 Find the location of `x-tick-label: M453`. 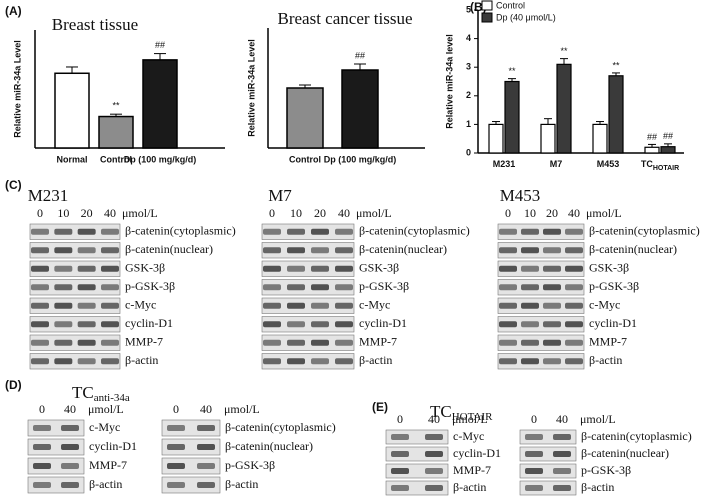

x-tick-label: M453 is located at coordinates (608, 164).